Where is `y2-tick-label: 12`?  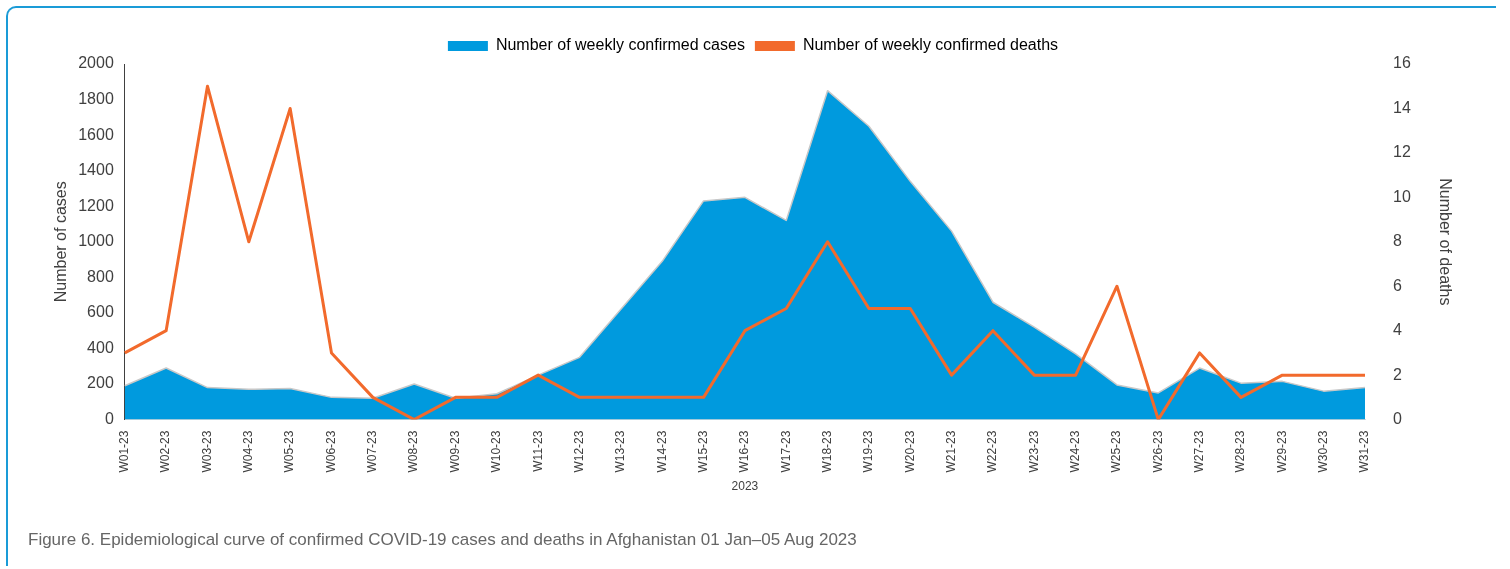 y2-tick-label: 12 is located at coordinates (1402, 152).